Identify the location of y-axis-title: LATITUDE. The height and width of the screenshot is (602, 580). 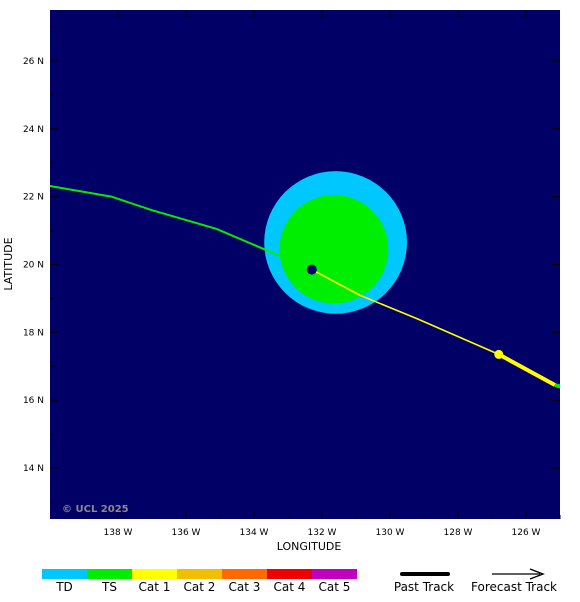
(8, 263).